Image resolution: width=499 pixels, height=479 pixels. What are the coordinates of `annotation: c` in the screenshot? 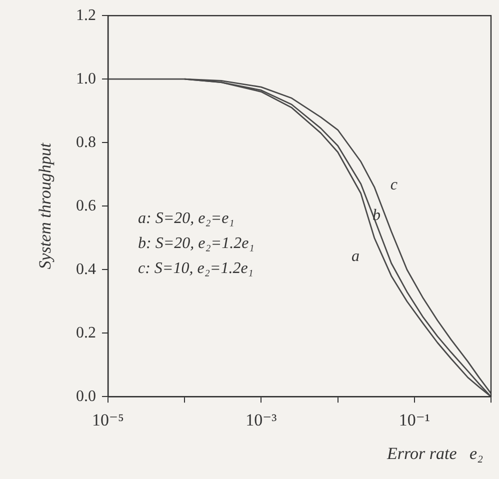 It's located at (394, 185).